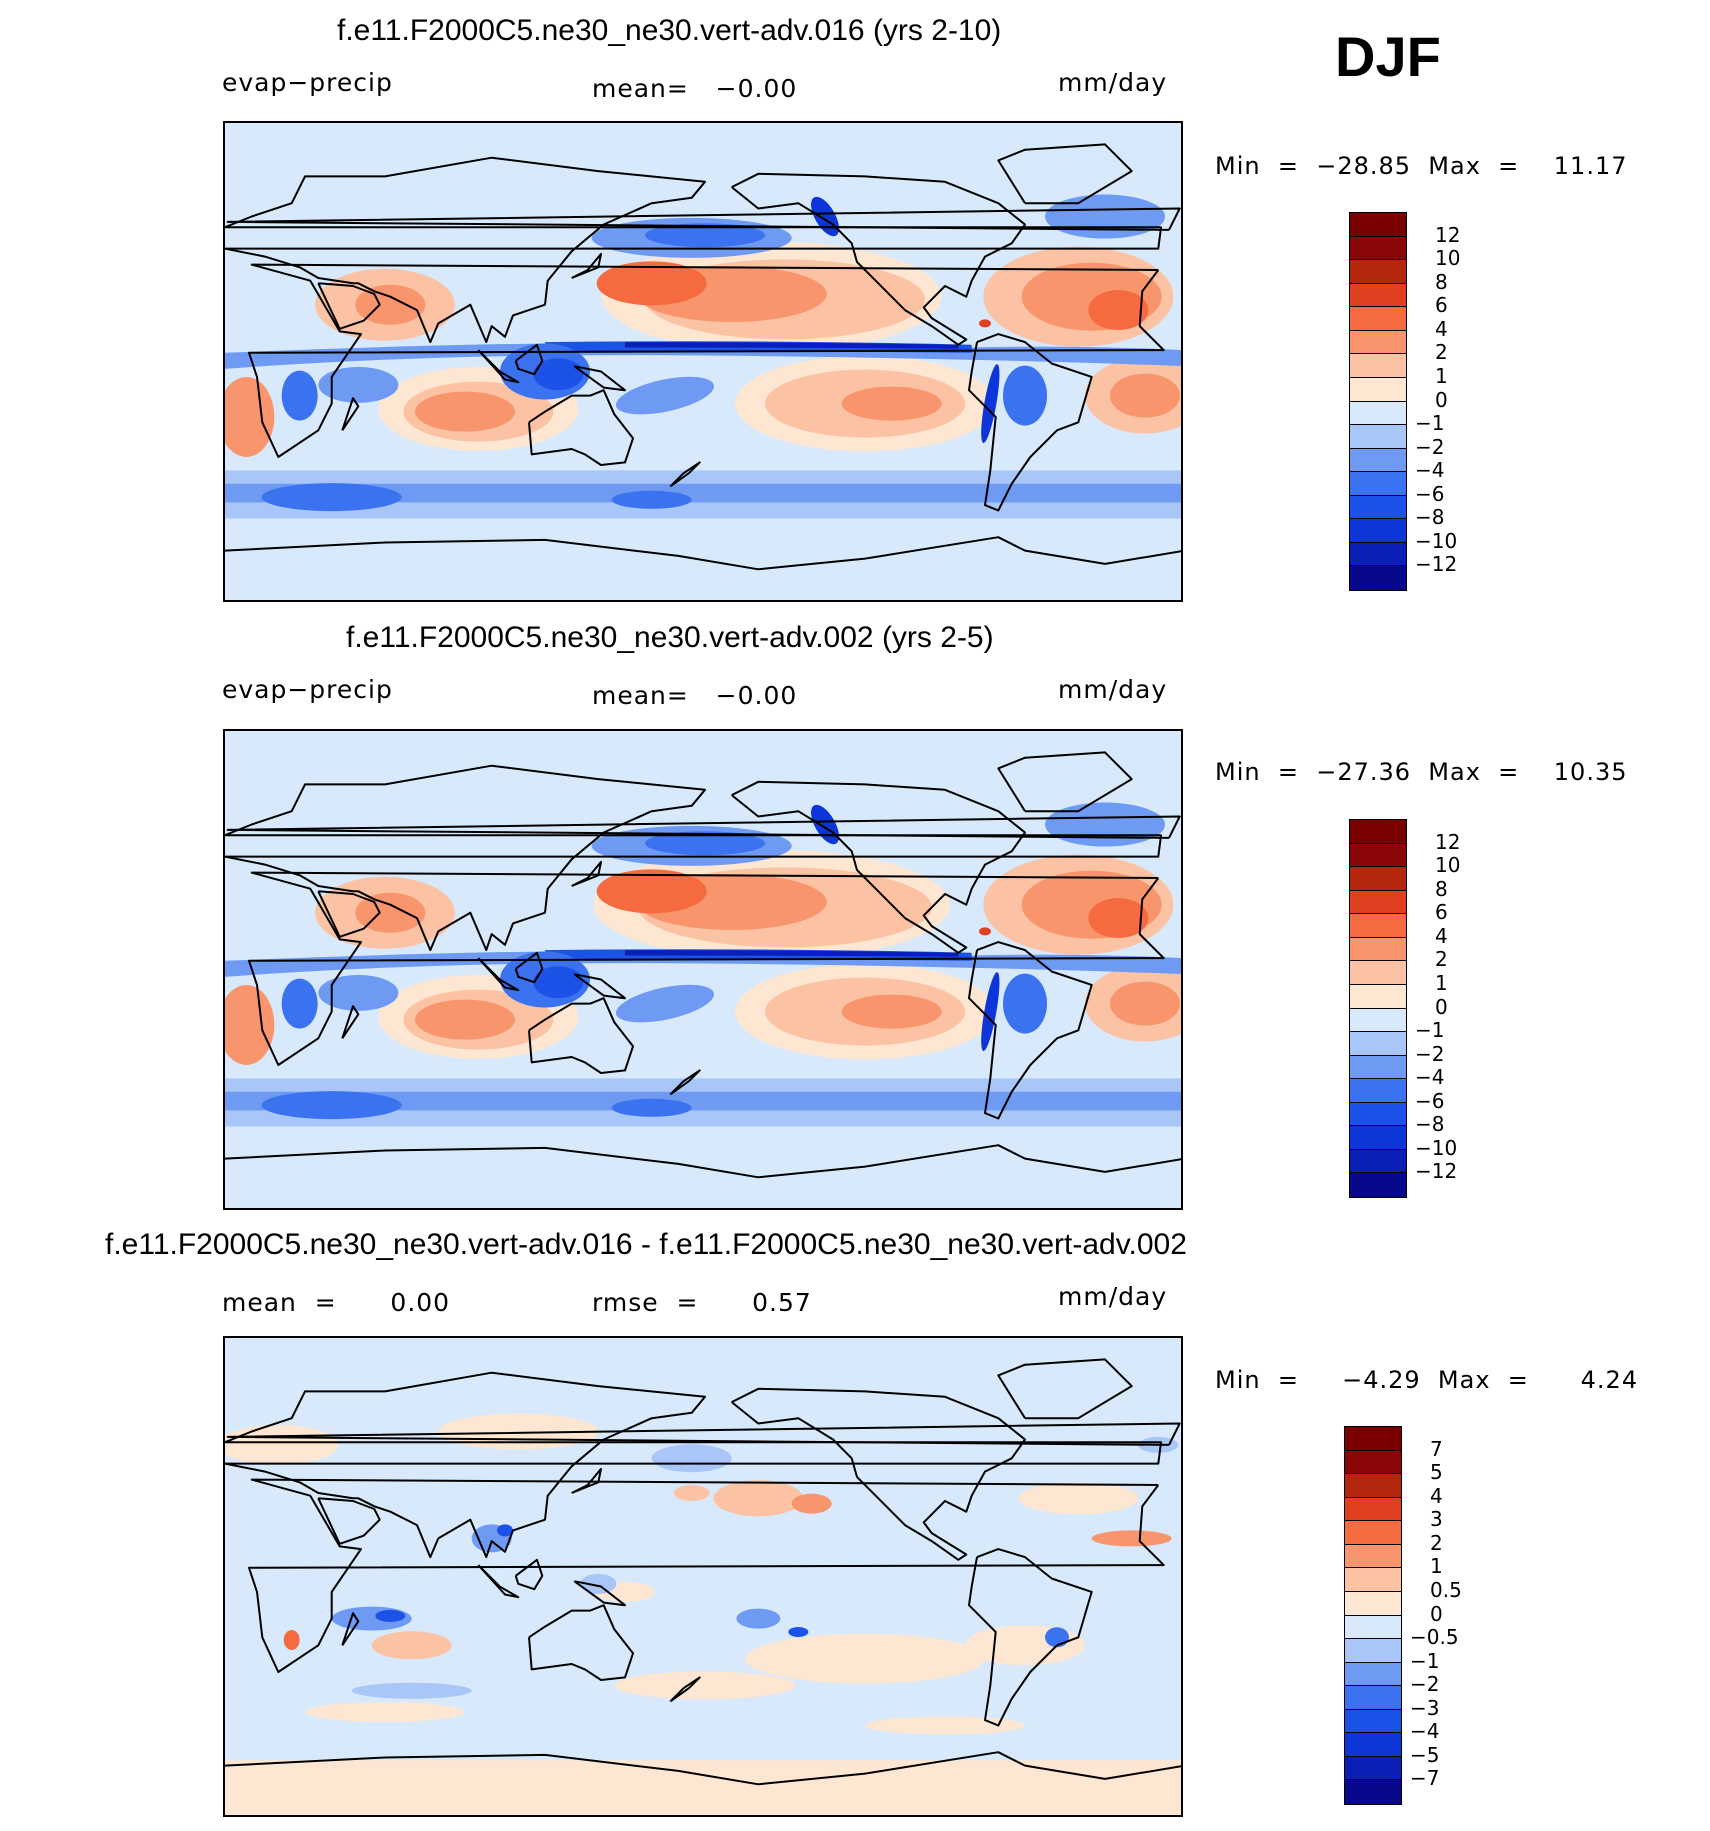 This screenshot has height=1831, width=1710. I want to click on panel2-map, so click(703, 969).